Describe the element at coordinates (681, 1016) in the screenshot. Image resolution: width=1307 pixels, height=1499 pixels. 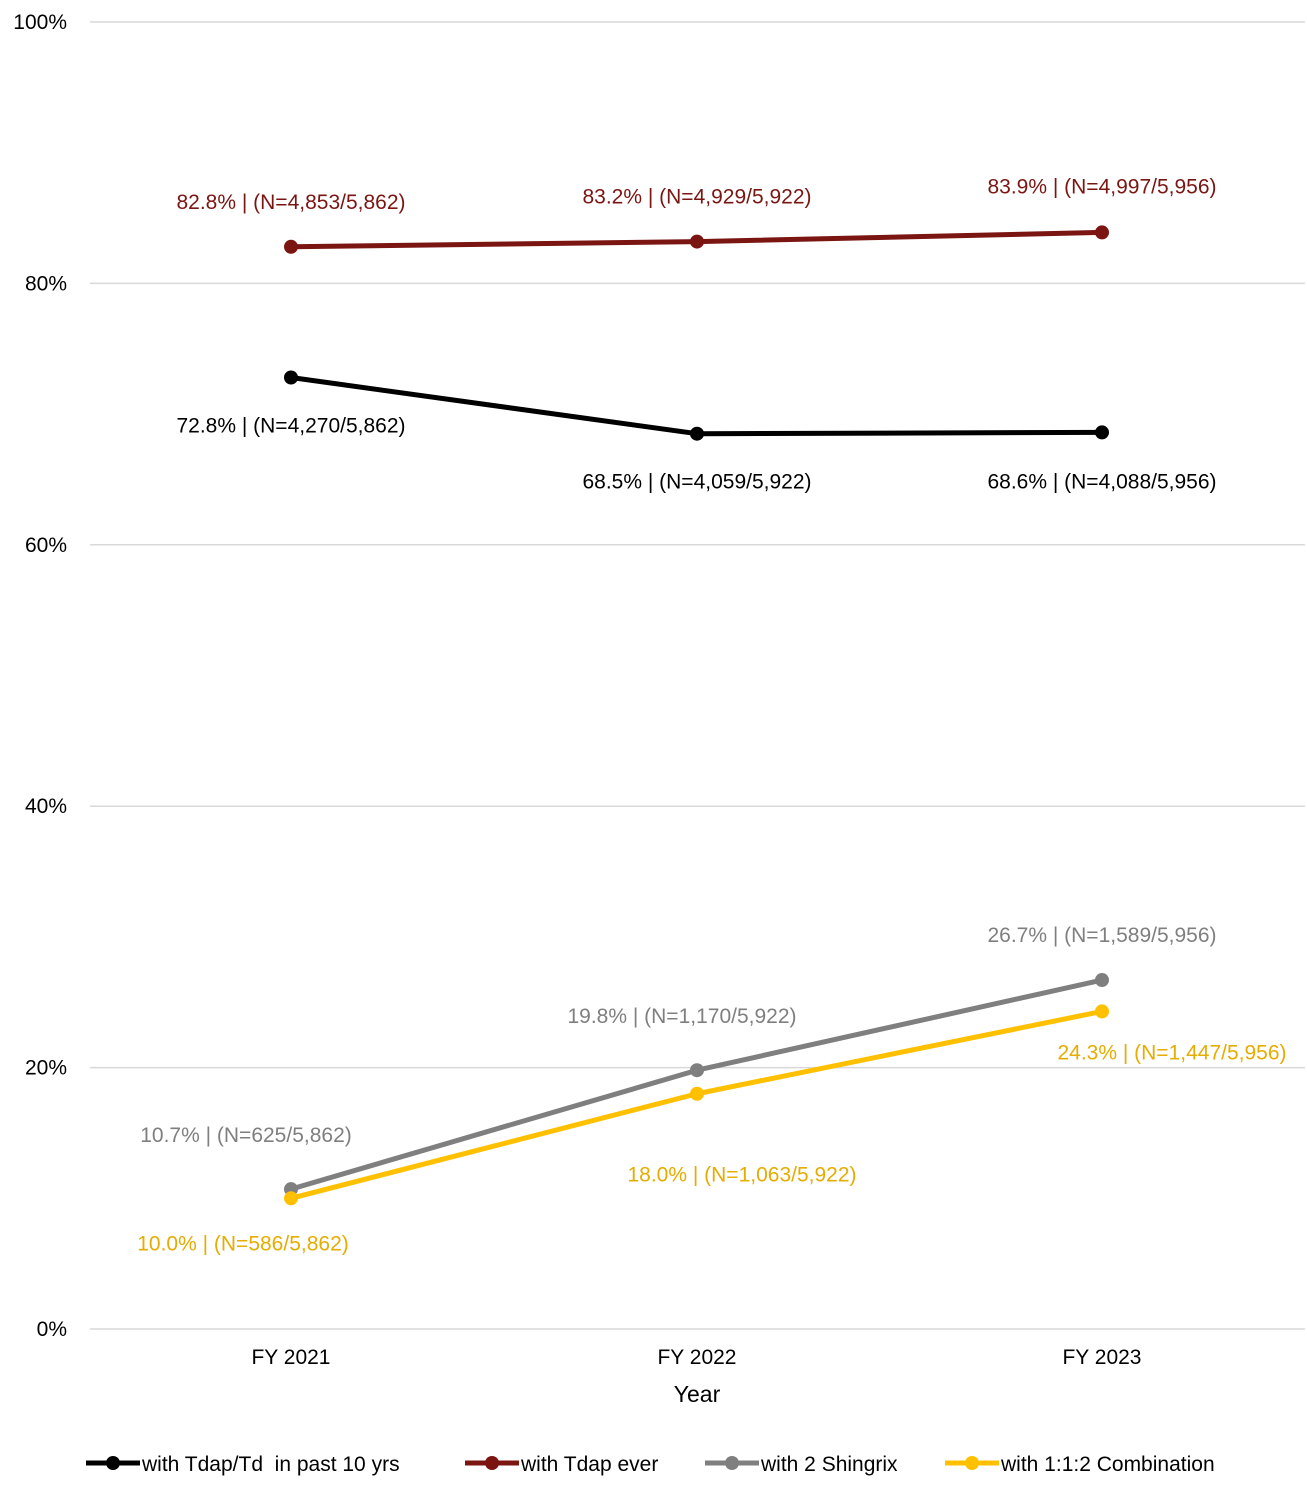
I see `data-label: 19.8% | (N=1,170/5,922)` at that location.